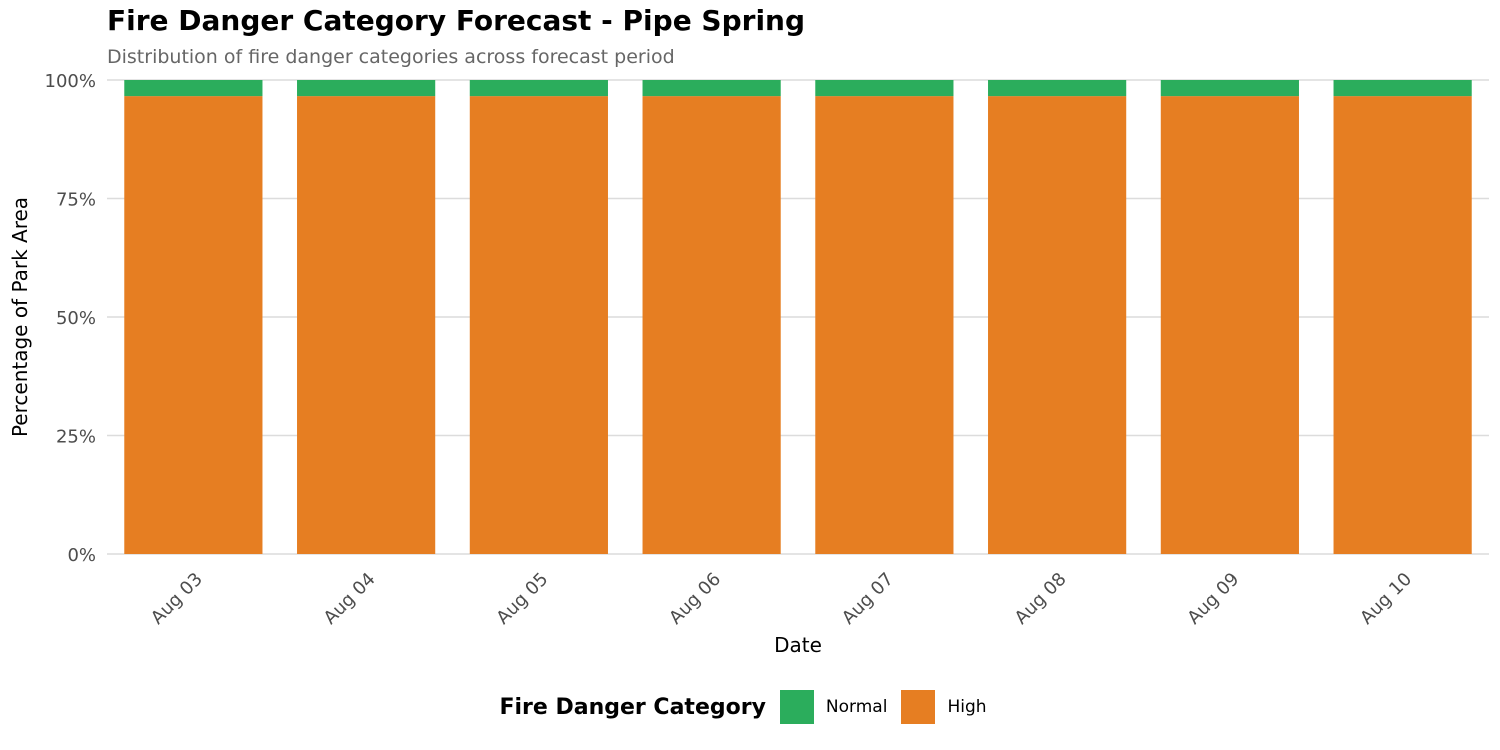  Describe the element at coordinates (76, 200) in the screenshot. I see `y-tick-label: 75%` at that location.